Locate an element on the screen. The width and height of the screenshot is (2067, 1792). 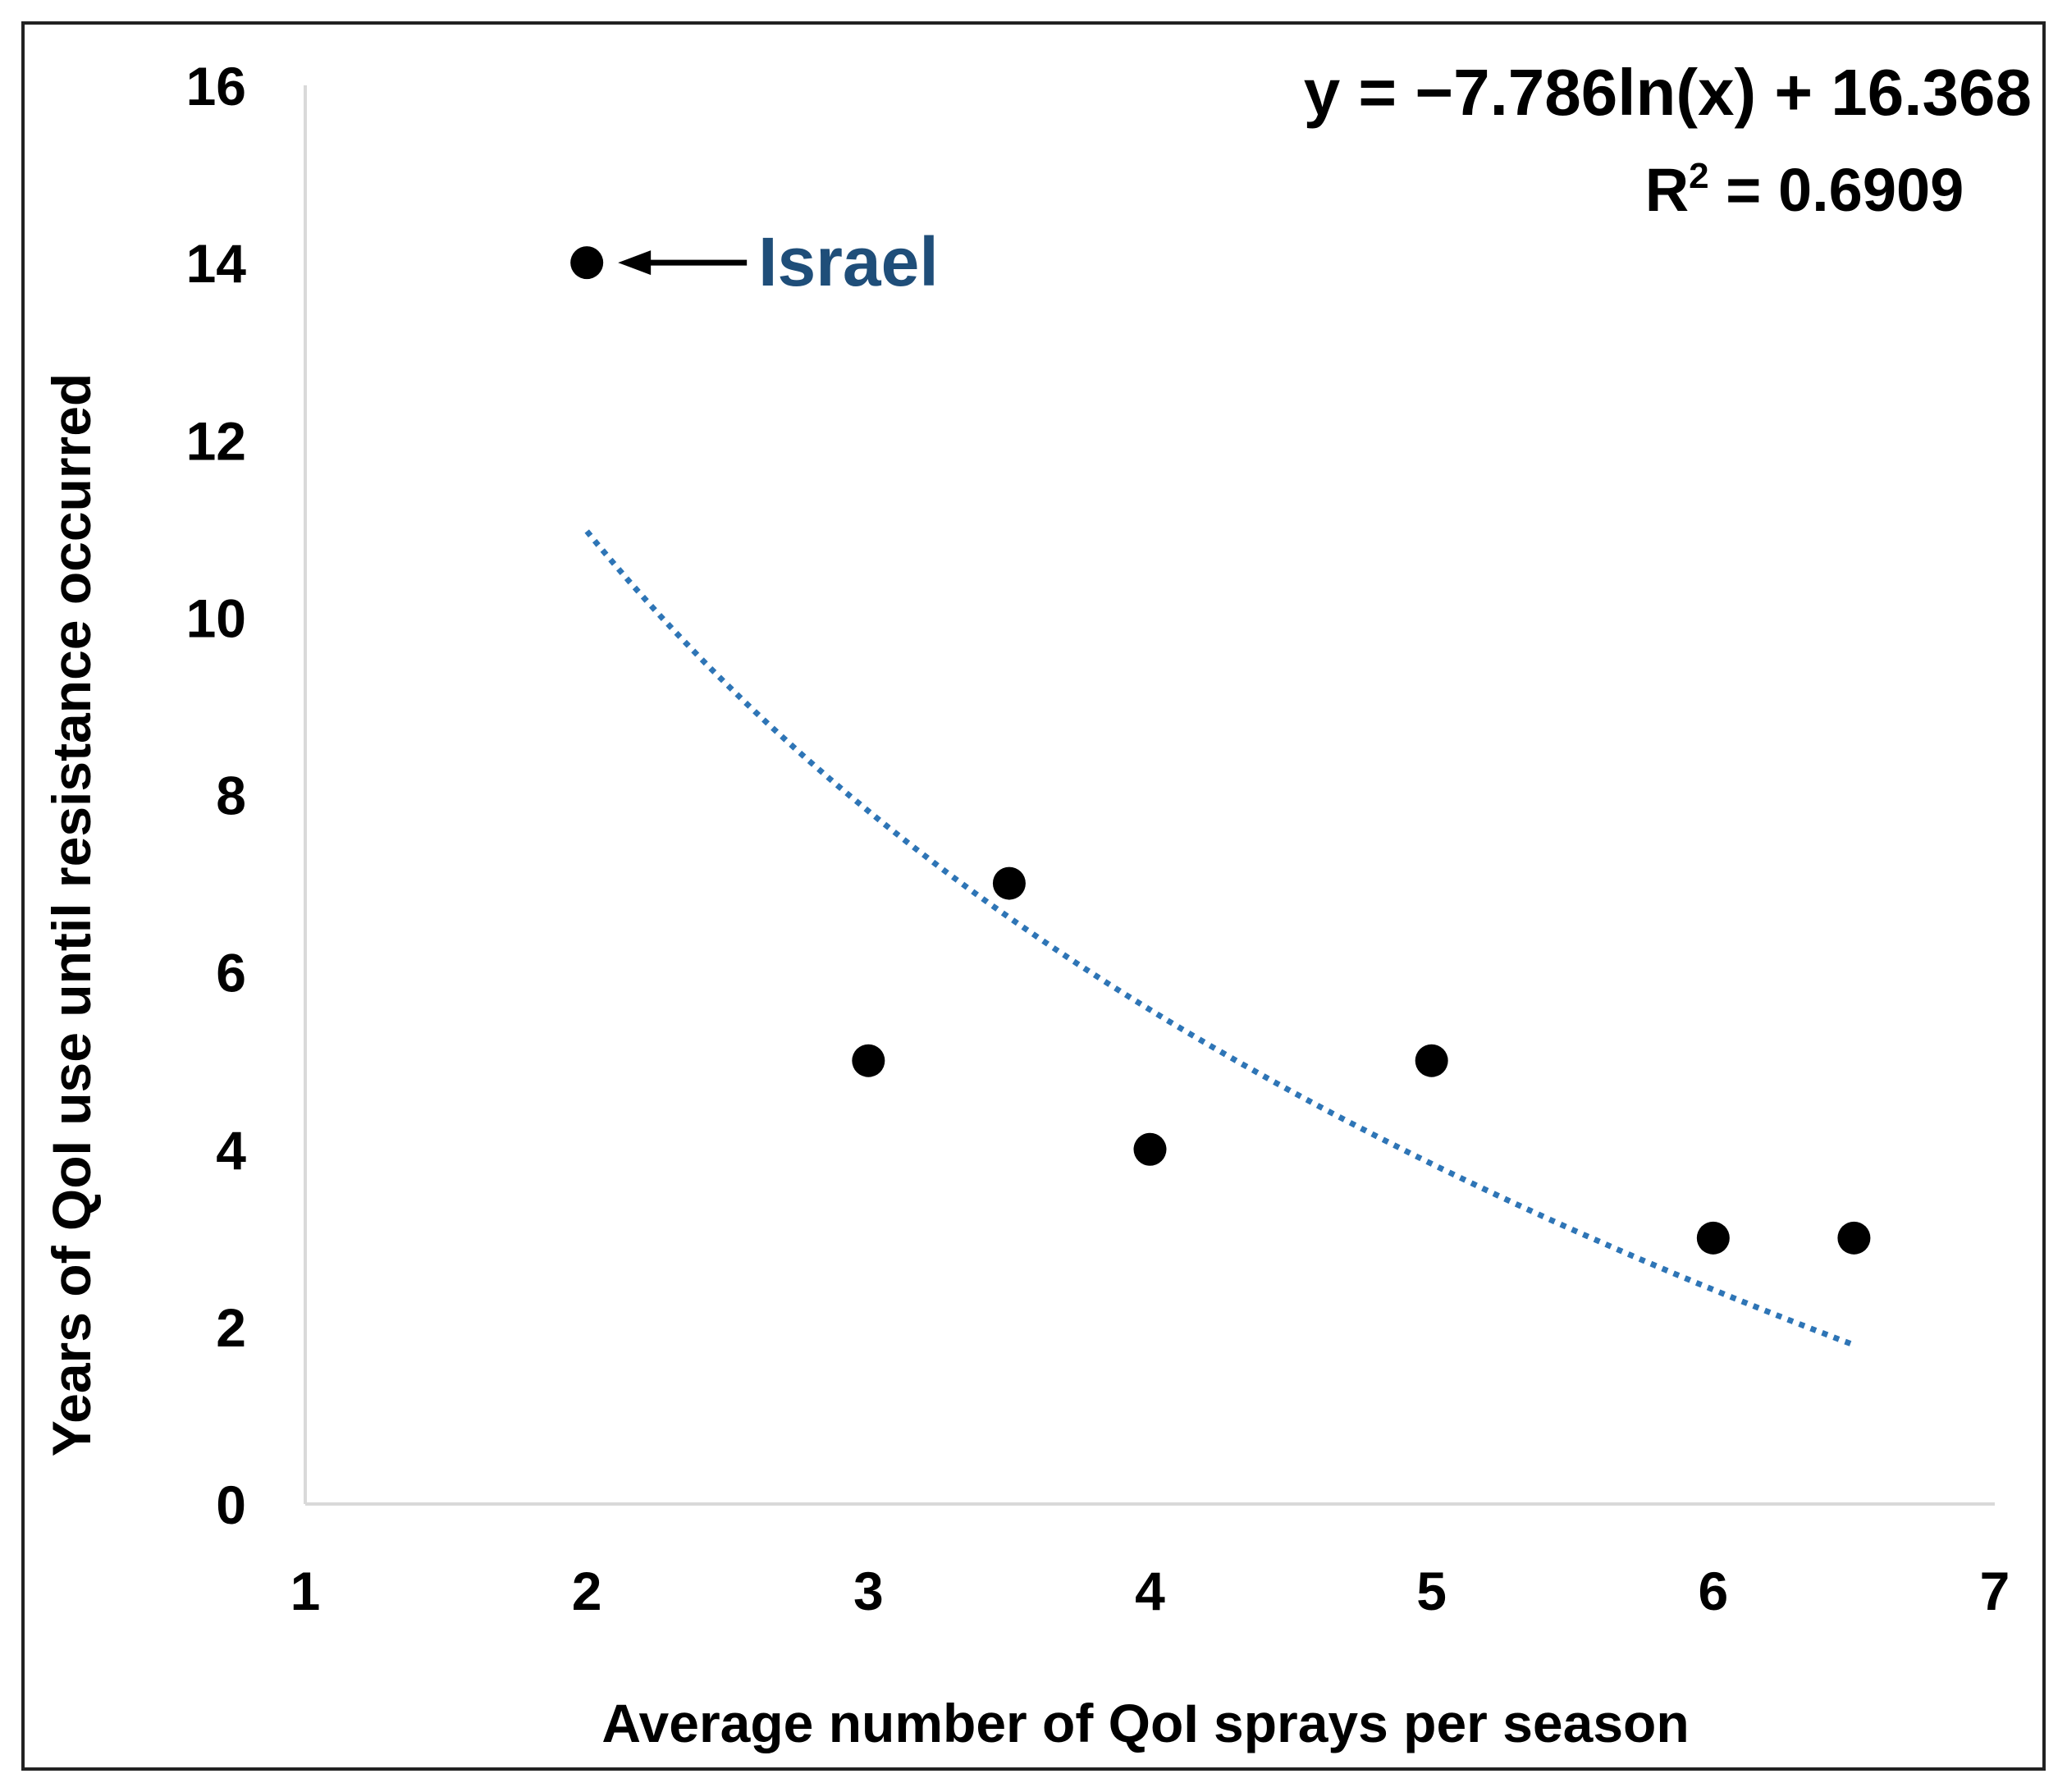
r-squared: R2 = 0.6909 is located at coordinates (1804, 190).